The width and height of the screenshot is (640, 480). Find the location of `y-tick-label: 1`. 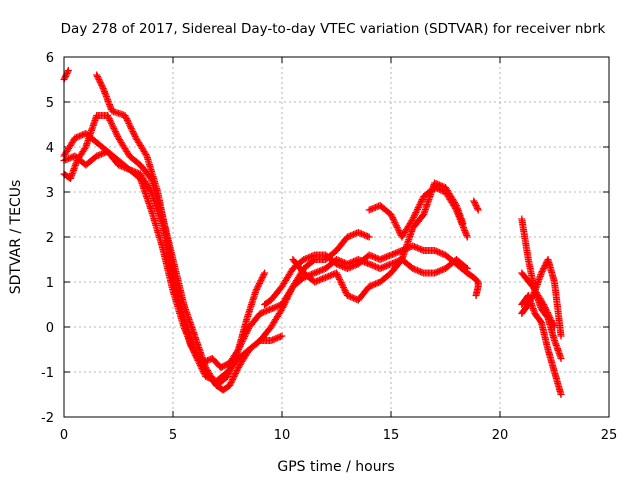

y-tick-label: 1 is located at coordinates (50, 283).